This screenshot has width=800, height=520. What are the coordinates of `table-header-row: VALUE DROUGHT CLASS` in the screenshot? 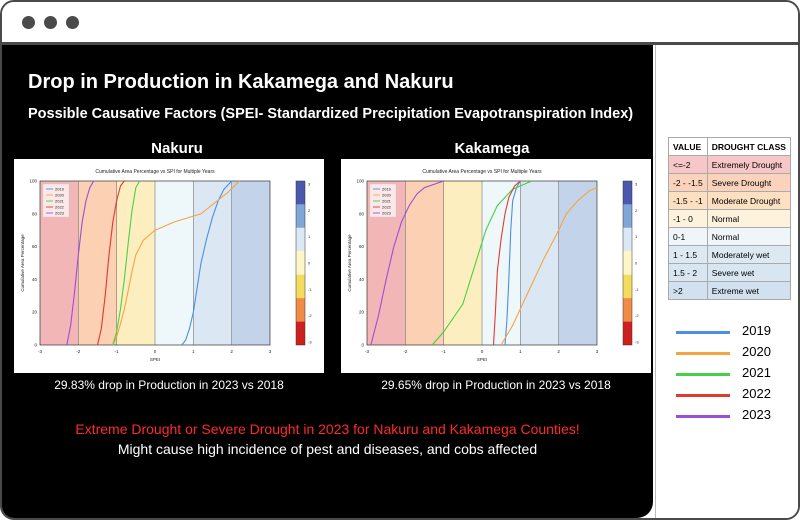 It's located at (729, 146).